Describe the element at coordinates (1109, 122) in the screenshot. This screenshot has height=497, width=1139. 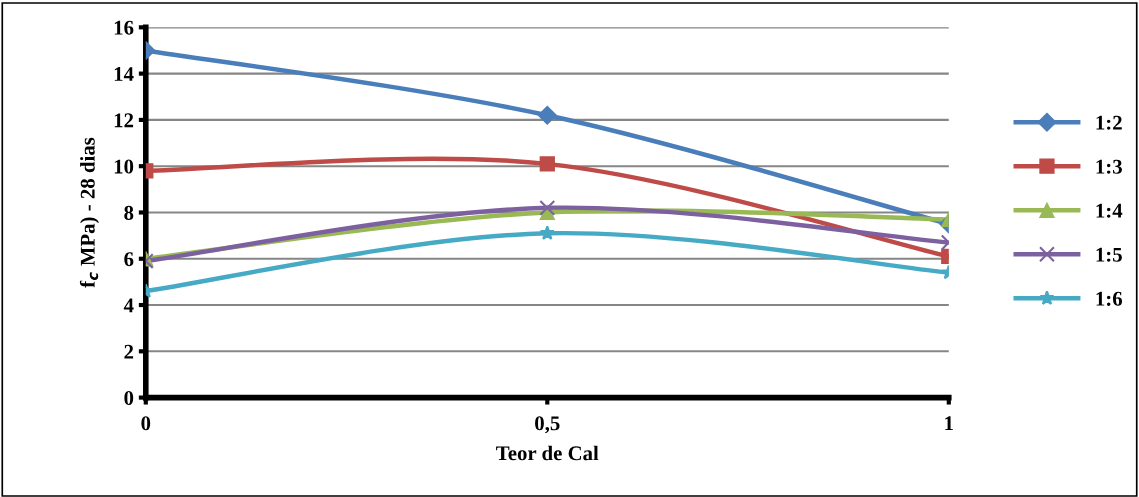
I see `legend-label: 1:2` at that location.